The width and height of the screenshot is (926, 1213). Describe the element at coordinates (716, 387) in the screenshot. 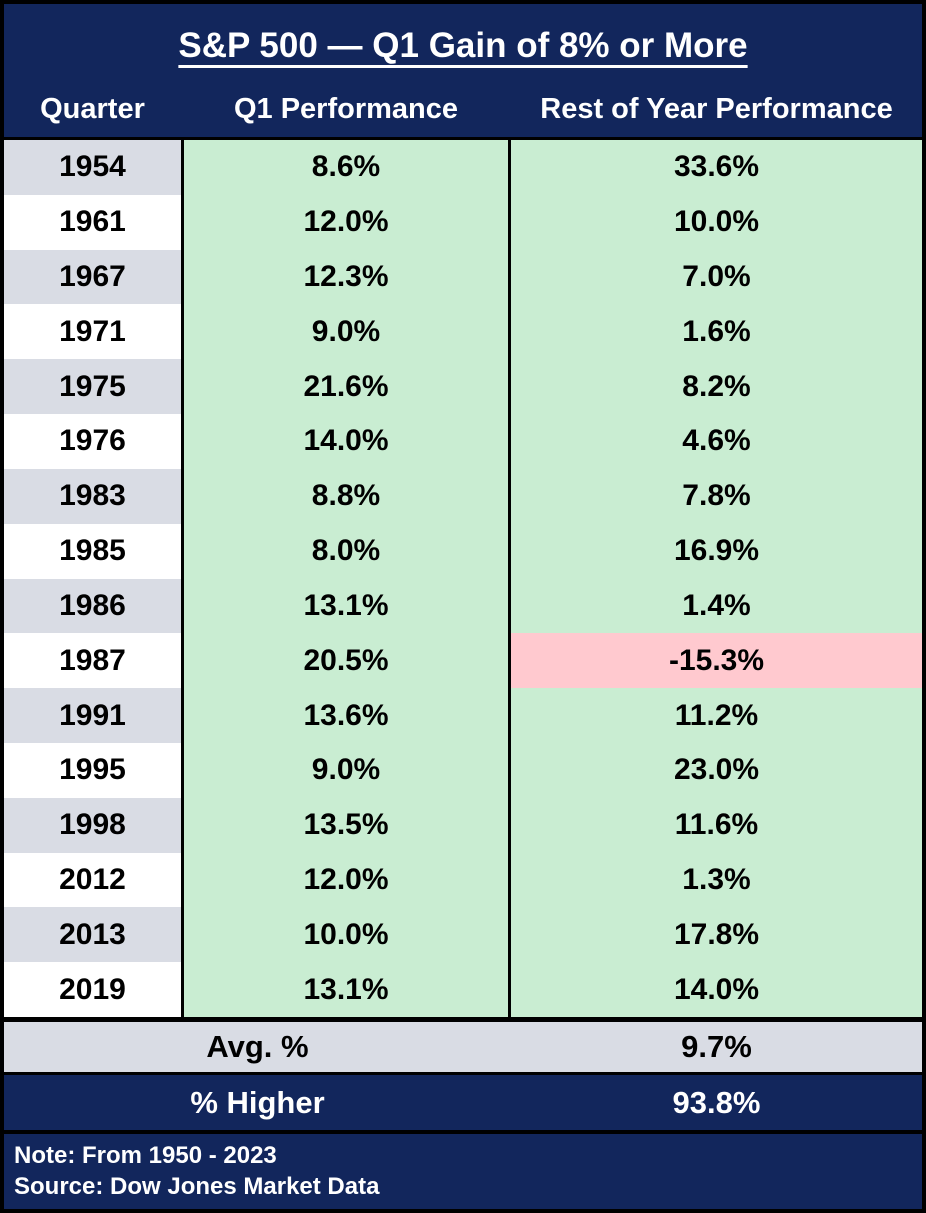

I see `rest-of-year-cell: 8.2%` at that location.